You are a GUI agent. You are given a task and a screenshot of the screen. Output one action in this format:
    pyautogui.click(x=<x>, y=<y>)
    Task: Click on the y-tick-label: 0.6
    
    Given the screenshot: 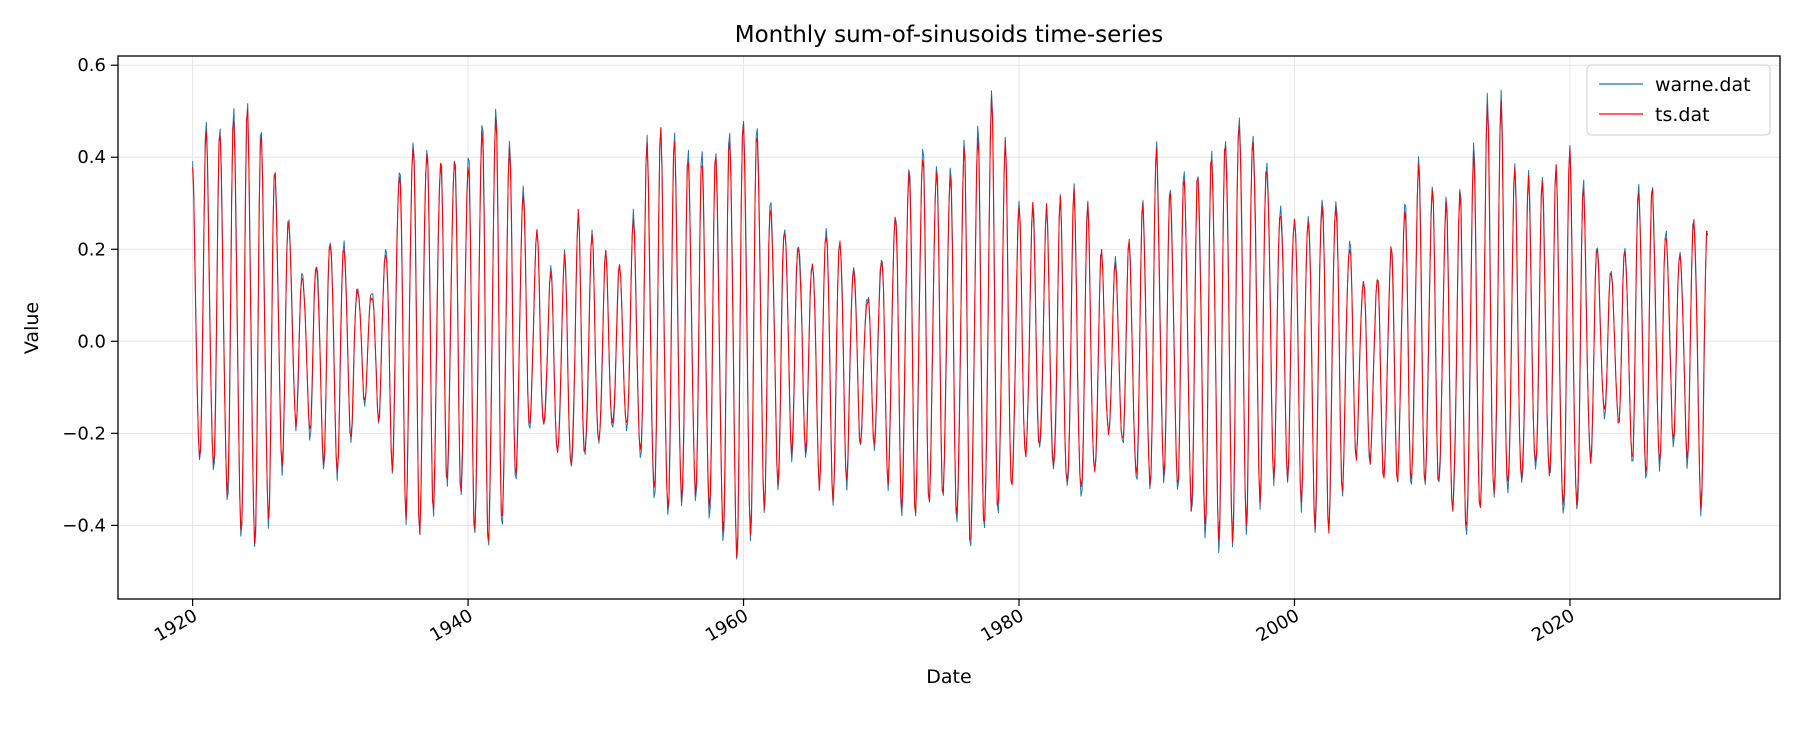 What is the action you would take?
    pyautogui.click(x=91, y=65)
    